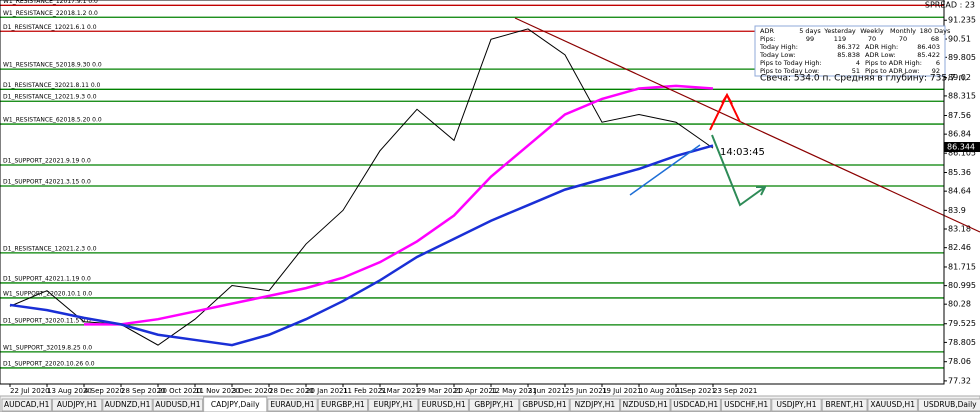  I want to click on tab-label: EURUSD,H1, so click(444, 404).